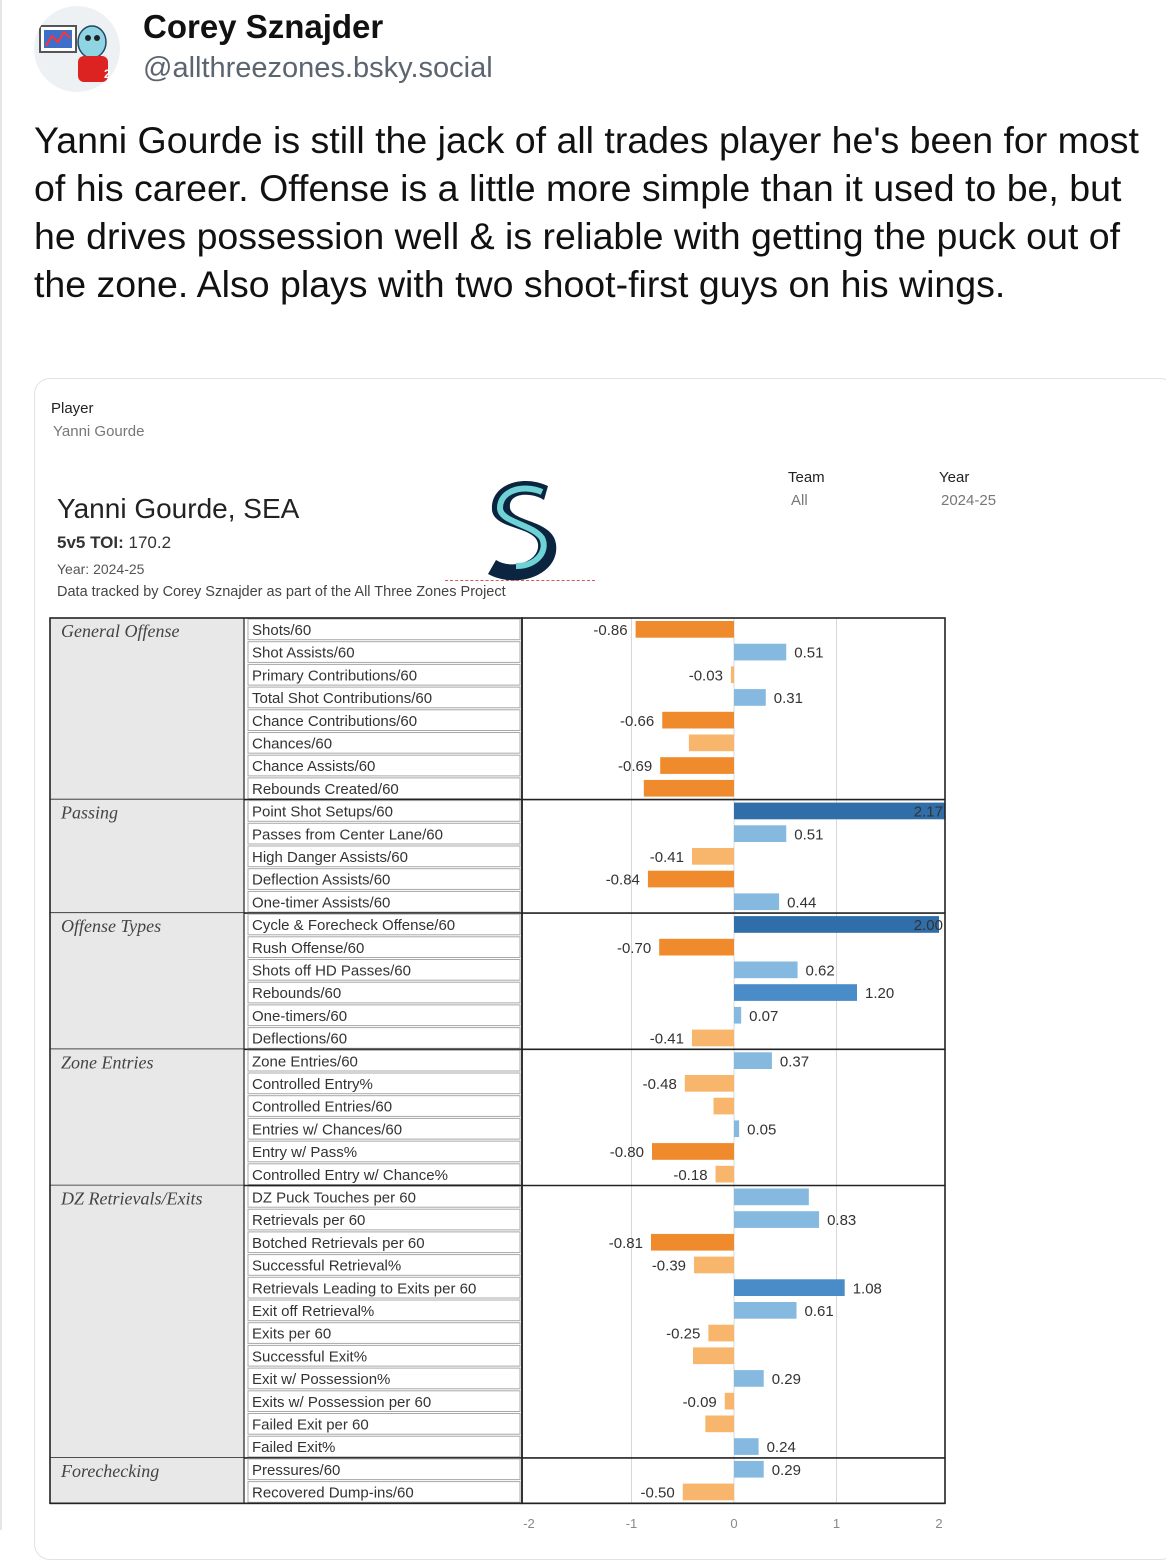  Describe the element at coordinates (309, 1356) in the screenshot. I see `metric-label: Successful Exit%` at that location.